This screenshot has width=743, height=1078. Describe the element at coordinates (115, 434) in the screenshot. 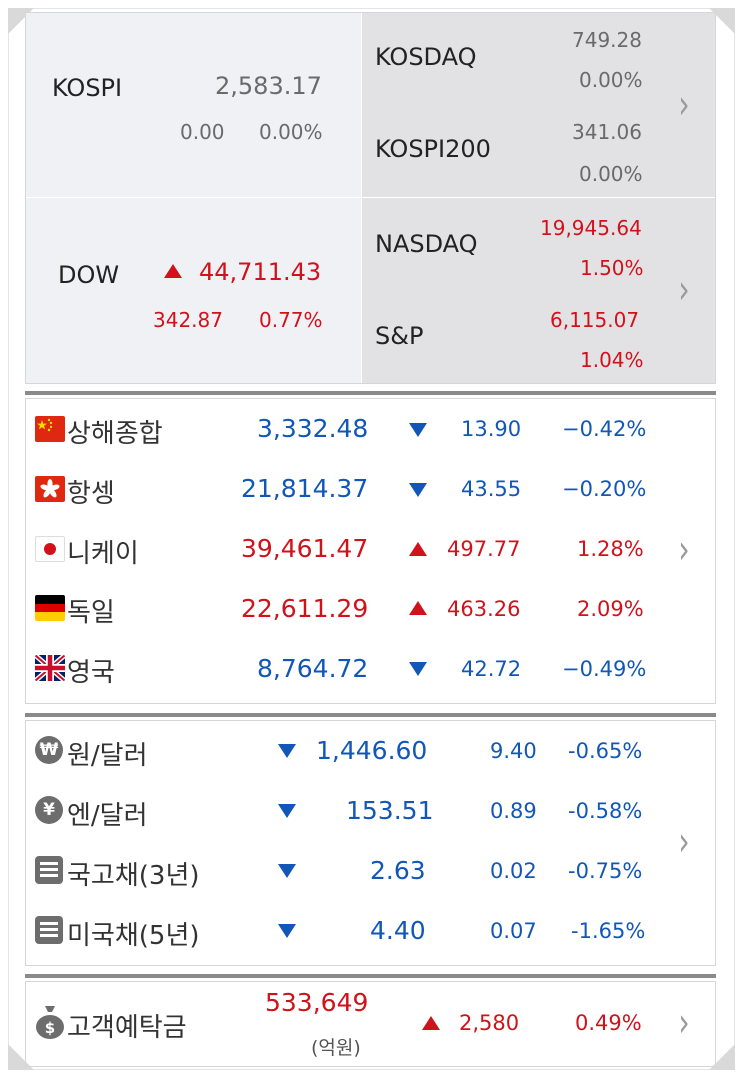

I see `world-name-shanghai: 상해종합` at that location.